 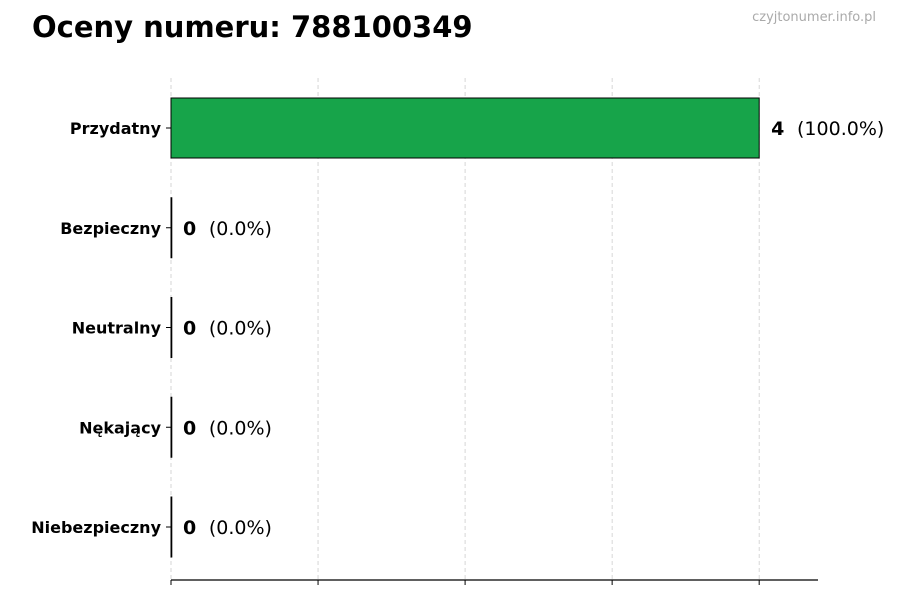 I want to click on chart-title: Oceny numeru: 788100349, so click(x=252, y=27).